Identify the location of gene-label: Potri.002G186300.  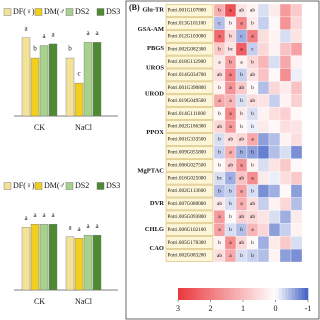
(187, 127).